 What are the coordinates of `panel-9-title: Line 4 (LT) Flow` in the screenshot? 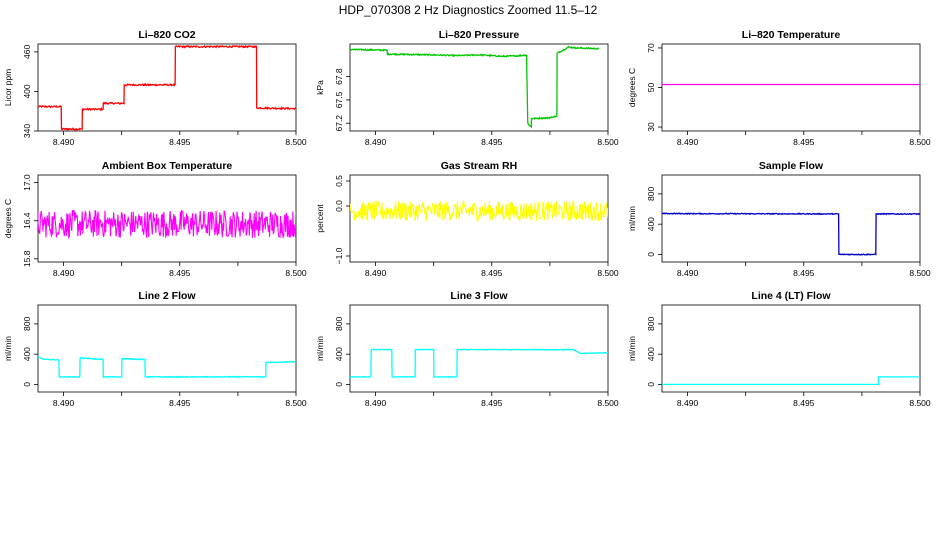 It's located at (791, 296).